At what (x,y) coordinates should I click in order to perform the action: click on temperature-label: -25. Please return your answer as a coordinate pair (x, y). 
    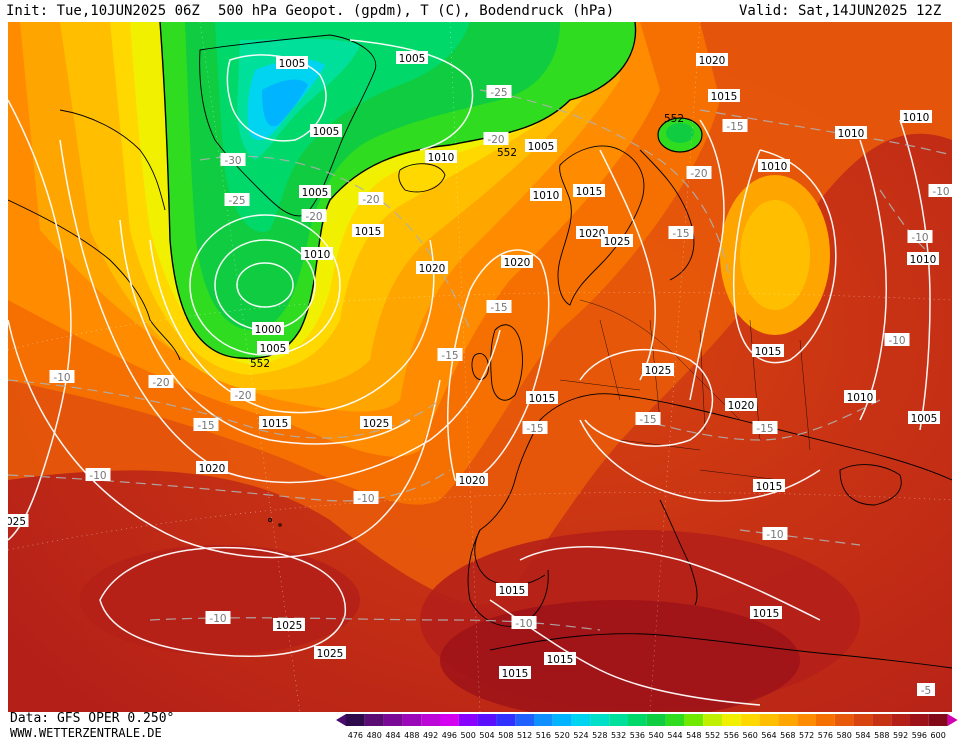
    Looking at the image, I should click on (499, 92).